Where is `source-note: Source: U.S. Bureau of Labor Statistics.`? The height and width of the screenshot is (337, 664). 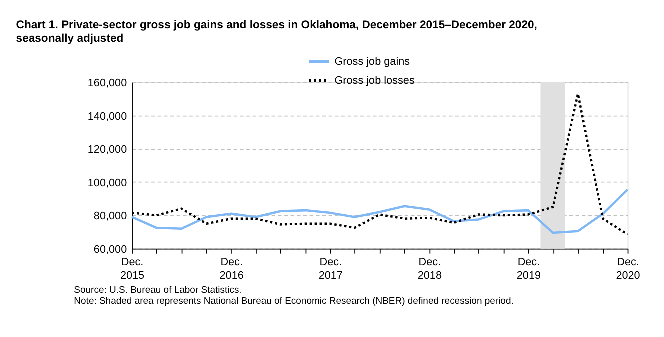 source-note: Source: U.S. Bureau of Labor Statistics. is located at coordinates (158, 290).